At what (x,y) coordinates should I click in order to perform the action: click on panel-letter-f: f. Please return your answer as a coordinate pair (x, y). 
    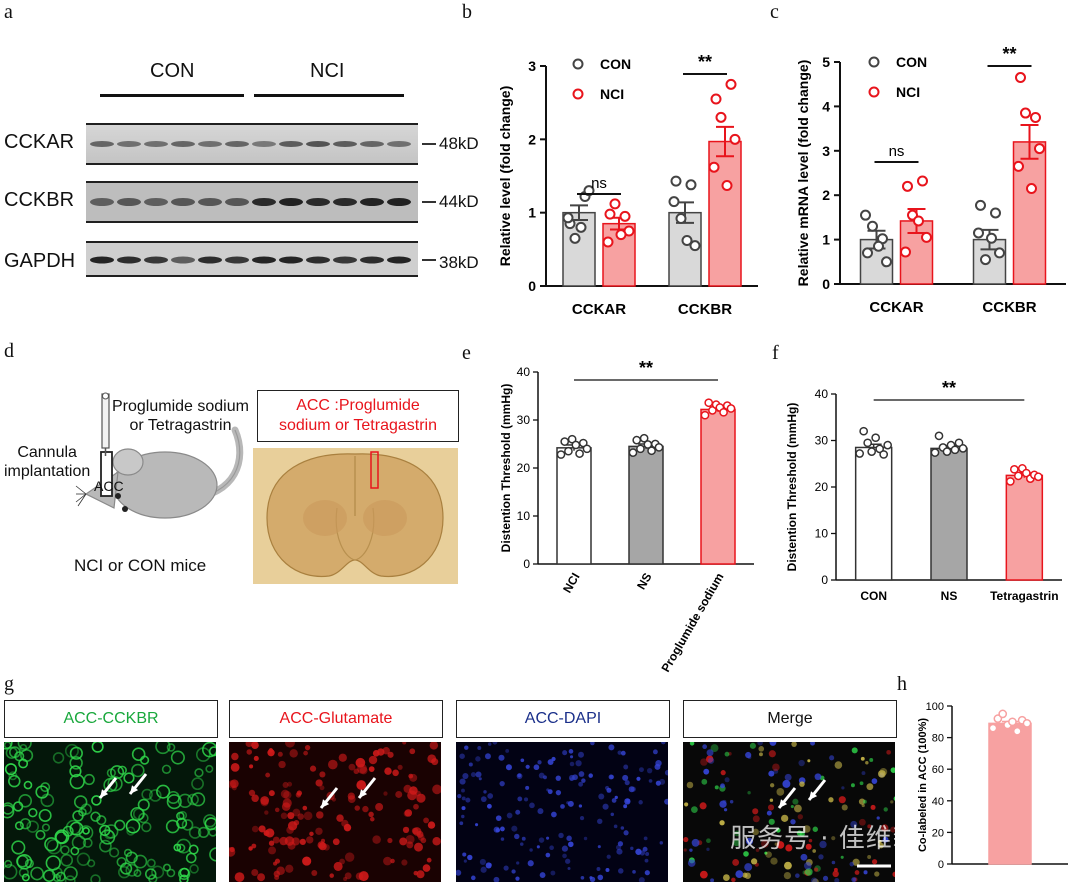
    Looking at the image, I should click on (775, 353).